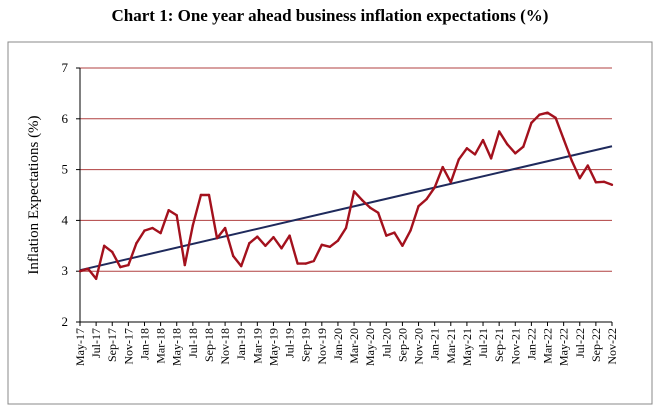 The width and height of the screenshot is (660, 408). Describe the element at coordinates (386, 343) in the screenshot. I see `x-tick-label: Jul-20` at that location.